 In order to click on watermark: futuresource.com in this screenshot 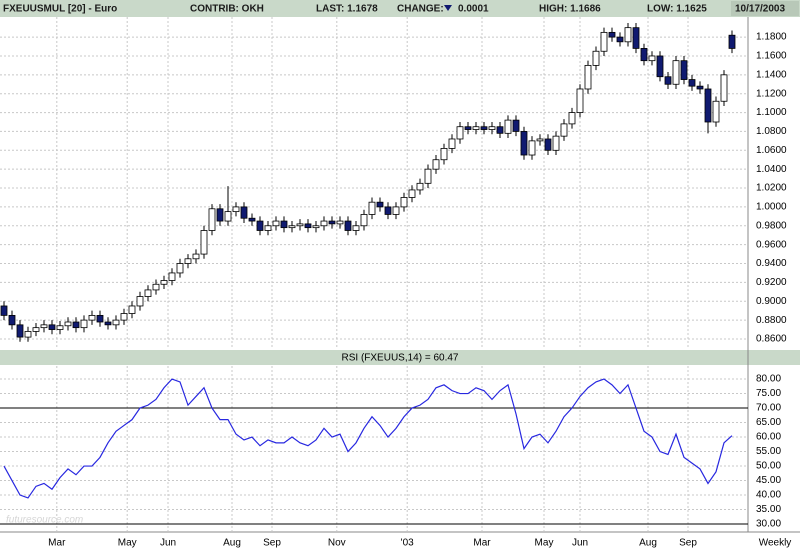, I will do `click(44, 520)`.